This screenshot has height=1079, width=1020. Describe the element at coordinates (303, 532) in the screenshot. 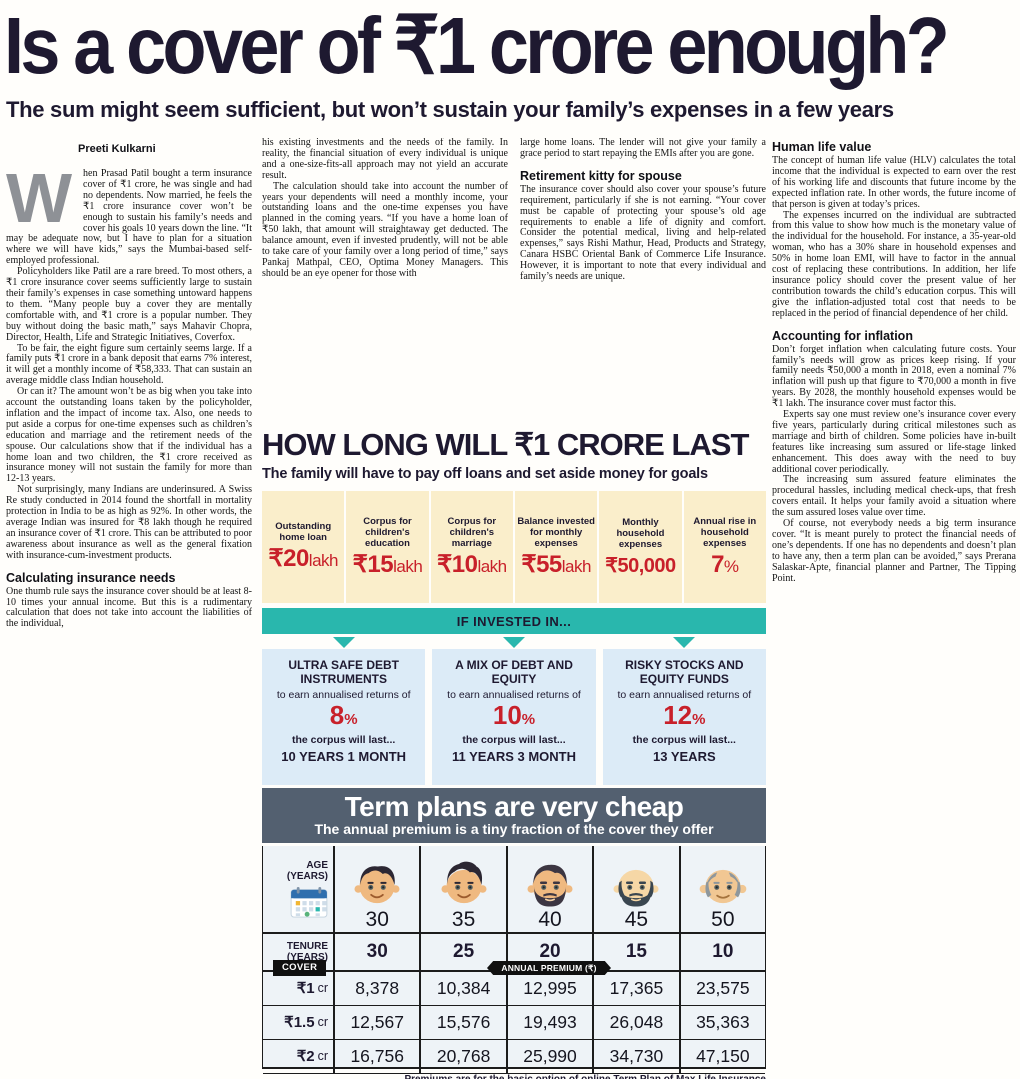

I see `expense-label: Outstanding home loan` at that location.